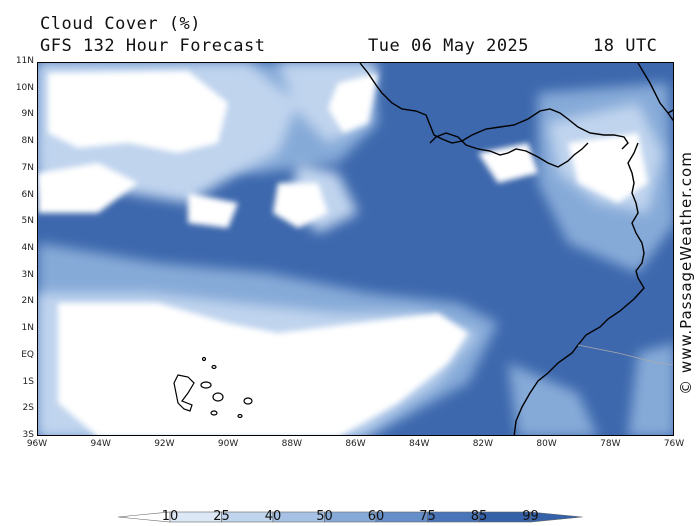 The height and width of the screenshot is (526, 700). What do you see at coordinates (27, 274) in the screenshot?
I see `lat-label: 3N` at bounding box center [27, 274].